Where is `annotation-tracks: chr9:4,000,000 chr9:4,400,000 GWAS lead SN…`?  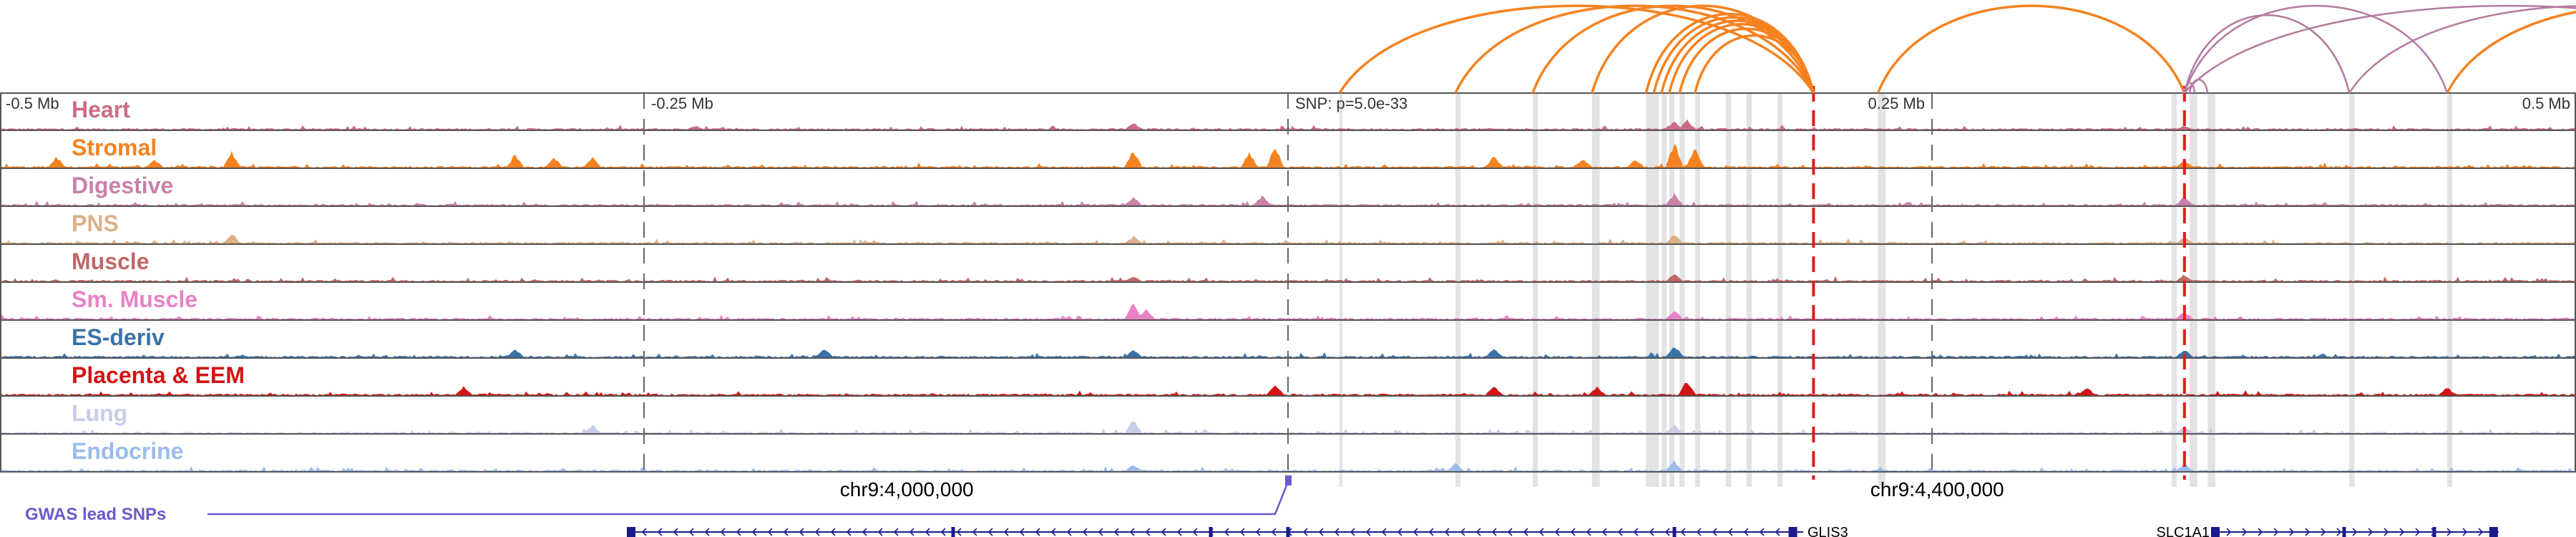
annotation-tracks: chr9:4,000,000 chr9:4,400,000 GWAS lead SN… is located at coordinates (1262, 506).